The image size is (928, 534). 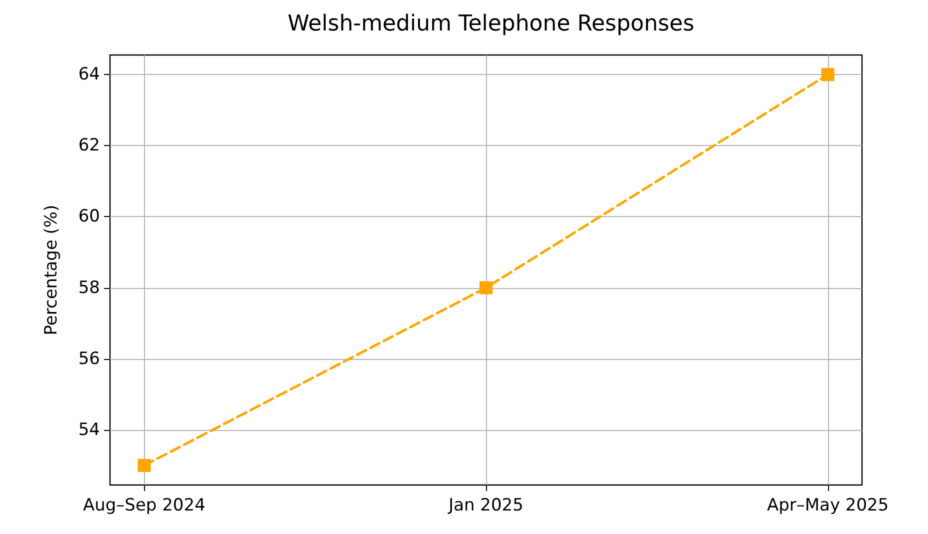 I want to click on y-tick-label: 60, so click(x=89, y=216).